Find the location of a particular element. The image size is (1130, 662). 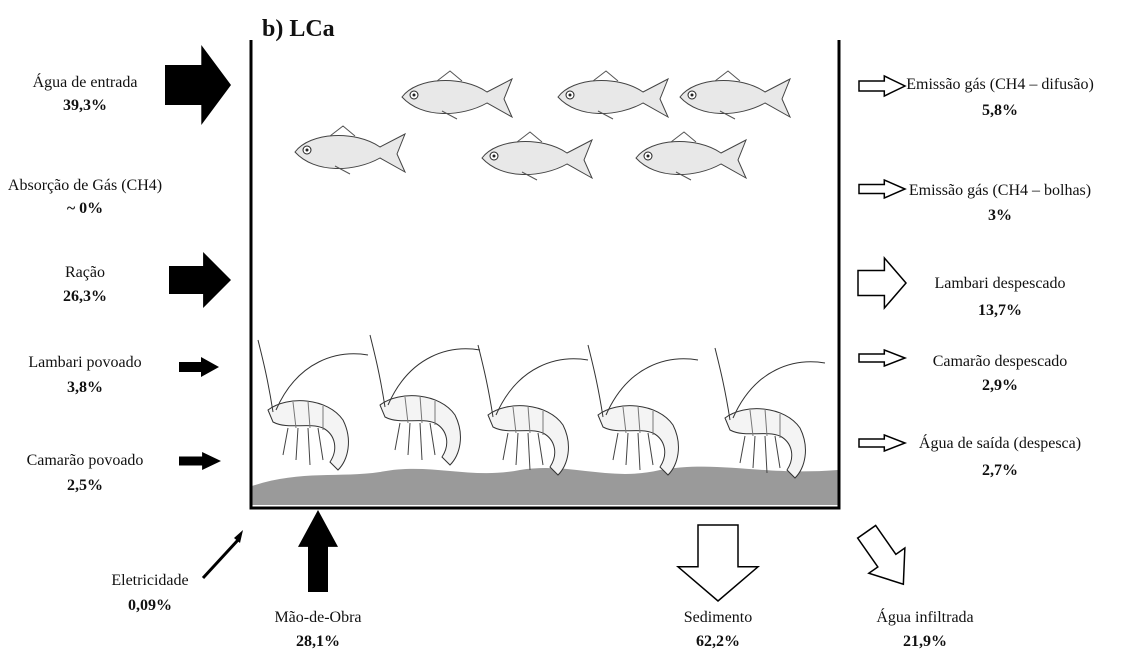

output-value: 3% is located at coordinates (1000, 215).